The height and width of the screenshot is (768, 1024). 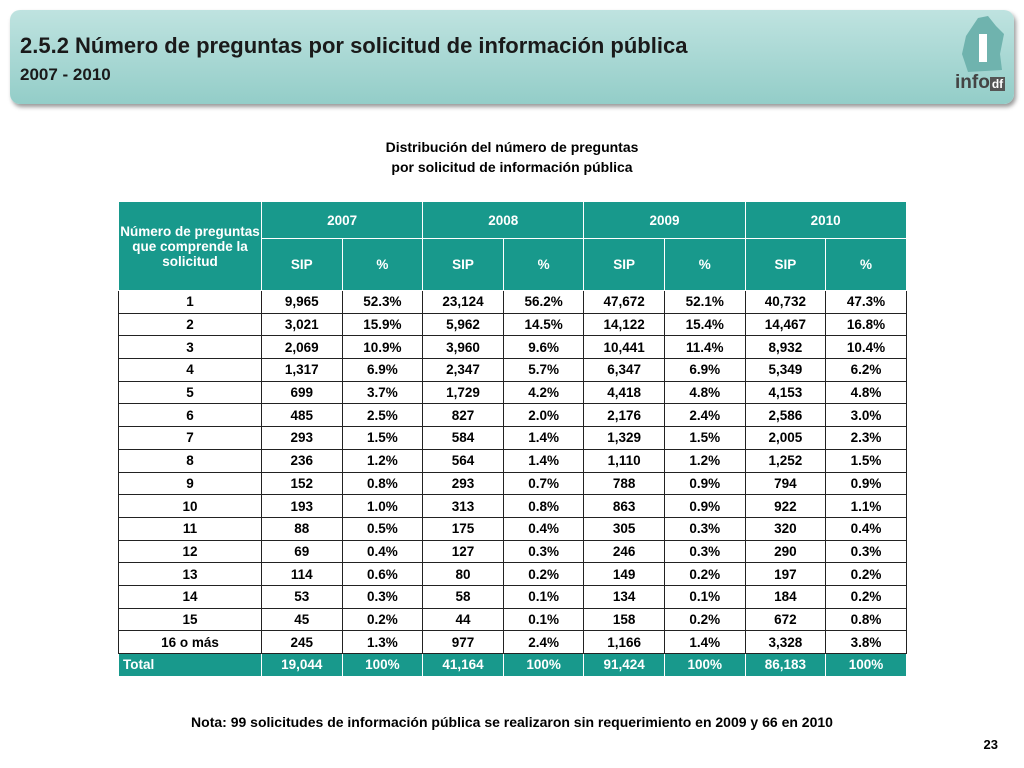 What do you see at coordinates (785, 438) in the screenshot?
I see `cell: 2,005` at bounding box center [785, 438].